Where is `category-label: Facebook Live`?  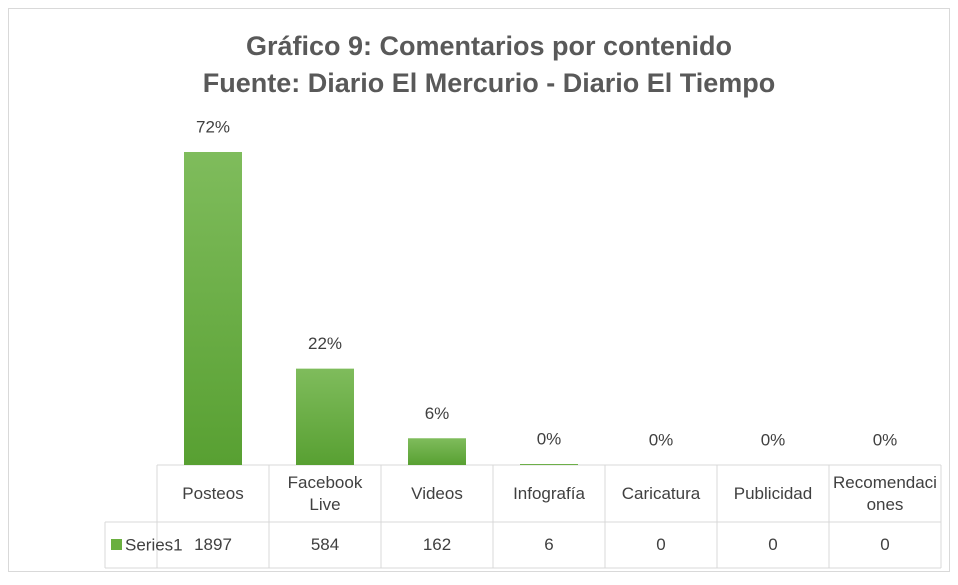 category-label: Facebook Live is located at coordinates (325, 493).